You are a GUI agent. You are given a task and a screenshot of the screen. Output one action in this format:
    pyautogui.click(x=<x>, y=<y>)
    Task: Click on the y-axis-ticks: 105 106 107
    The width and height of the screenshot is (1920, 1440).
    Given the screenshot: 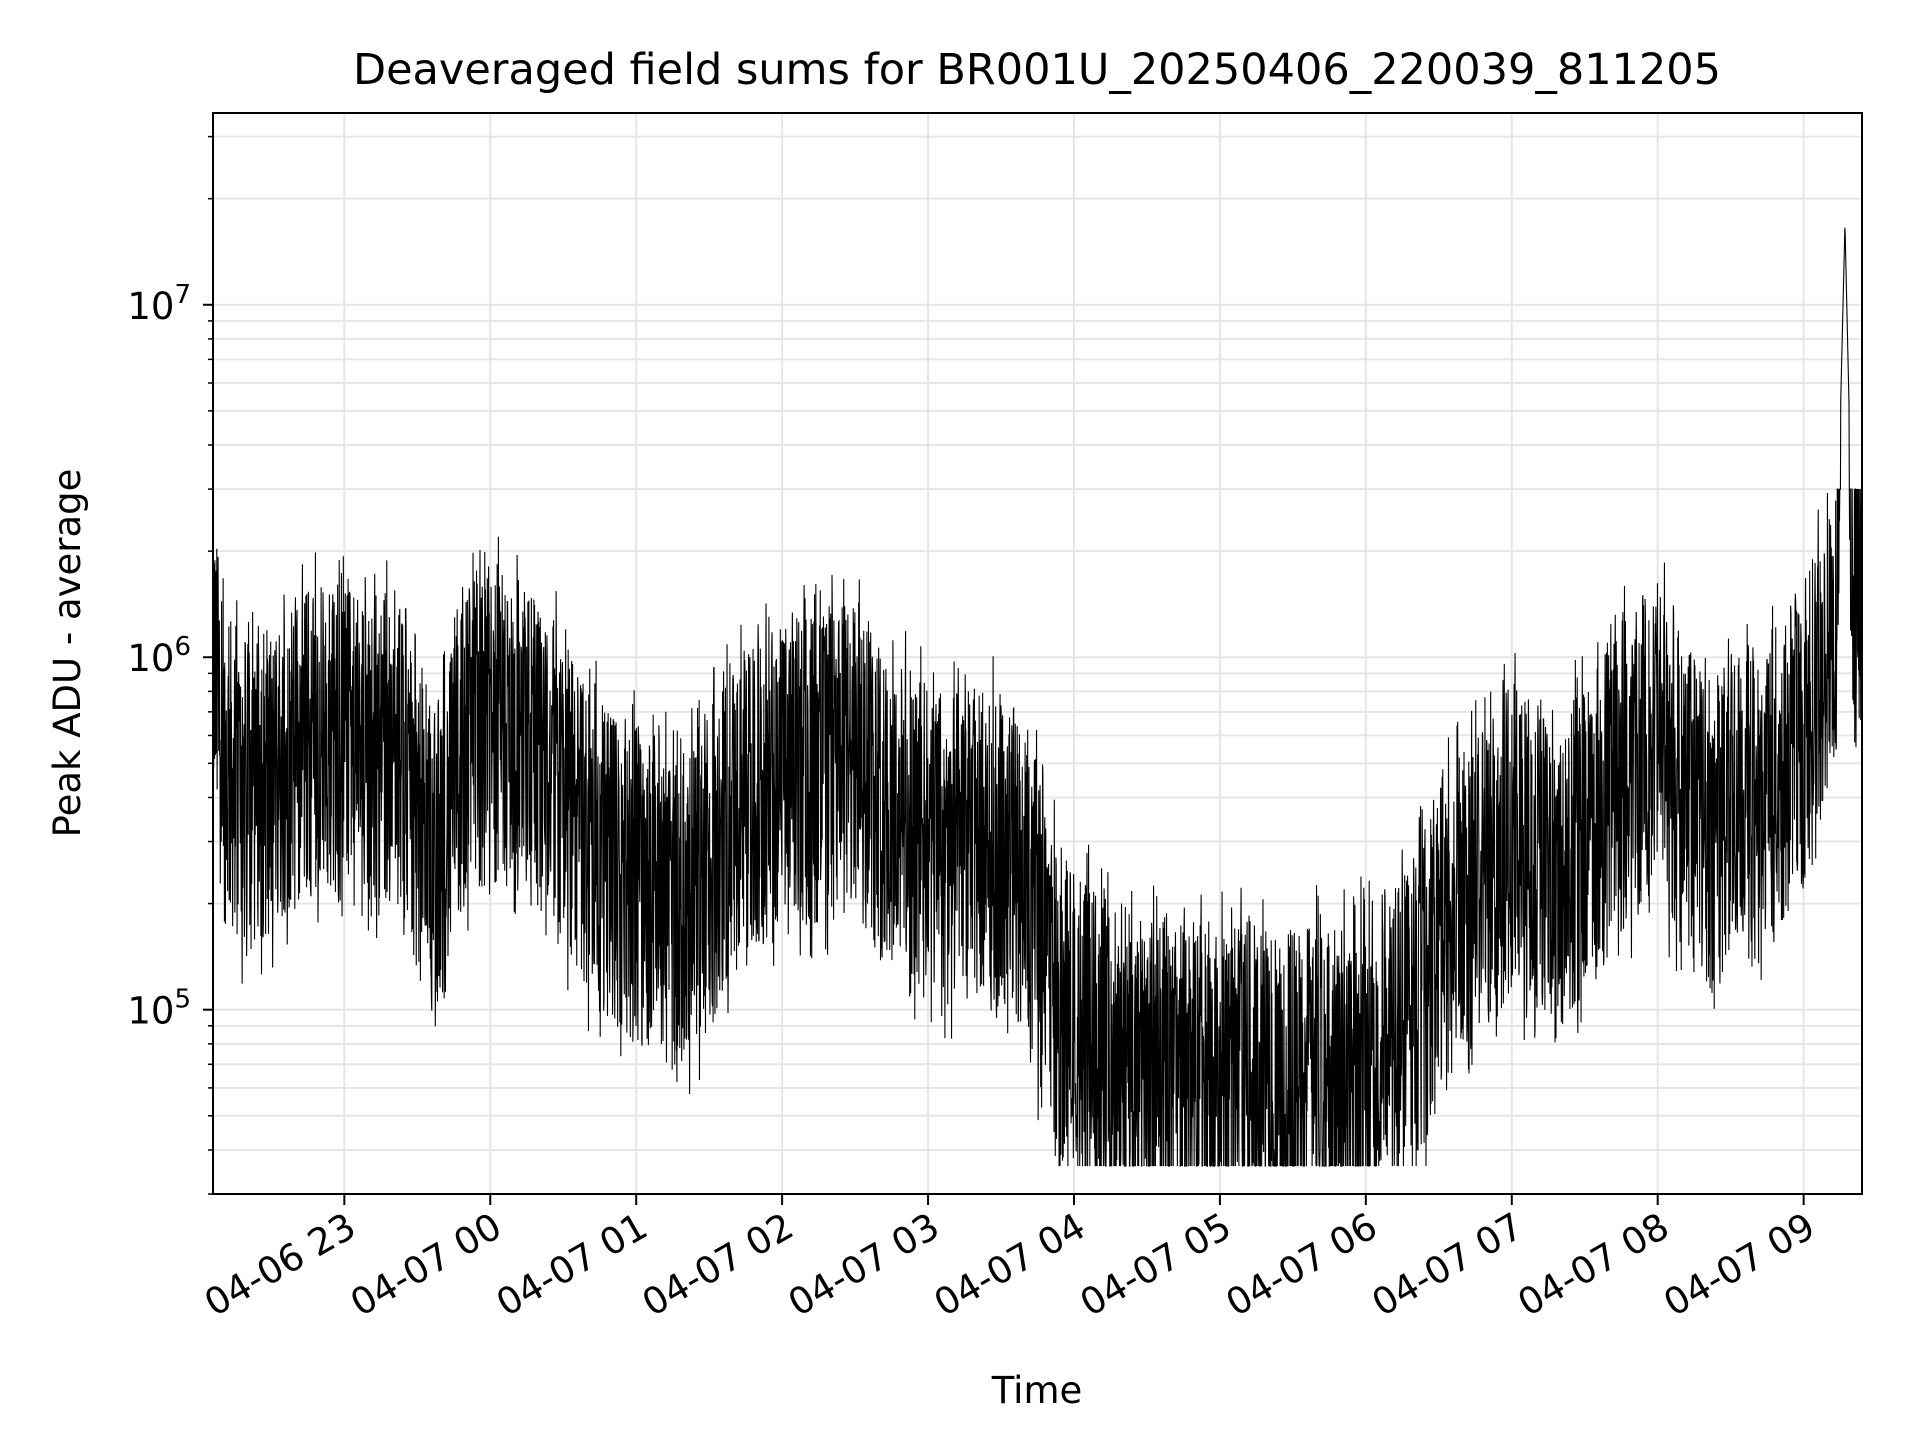 What is the action you would take?
    pyautogui.click(x=170, y=665)
    